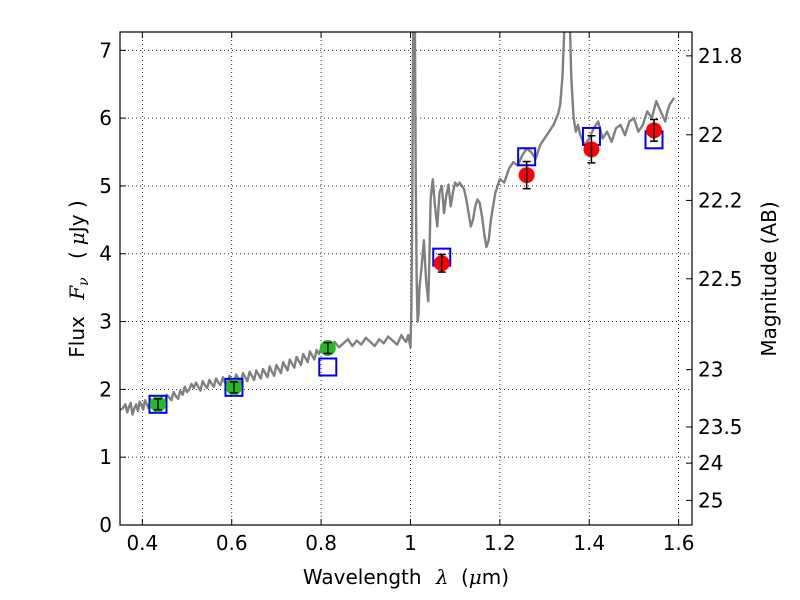 This screenshot has height=600, width=800. What do you see at coordinates (720, 200) in the screenshot?
I see `right-tick-label: 22.2` at bounding box center [720, 200].